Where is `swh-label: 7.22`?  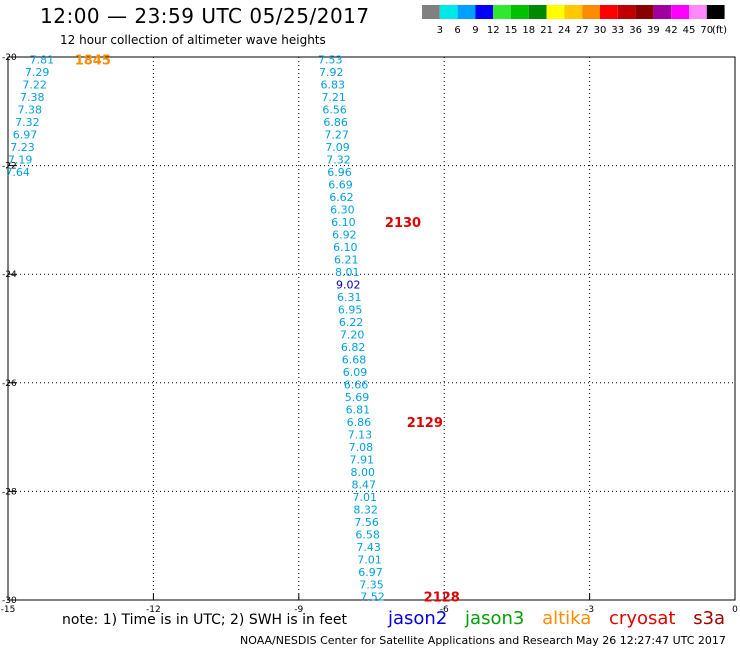
swh-label: 7.22 is located at coordinates (34, 85).